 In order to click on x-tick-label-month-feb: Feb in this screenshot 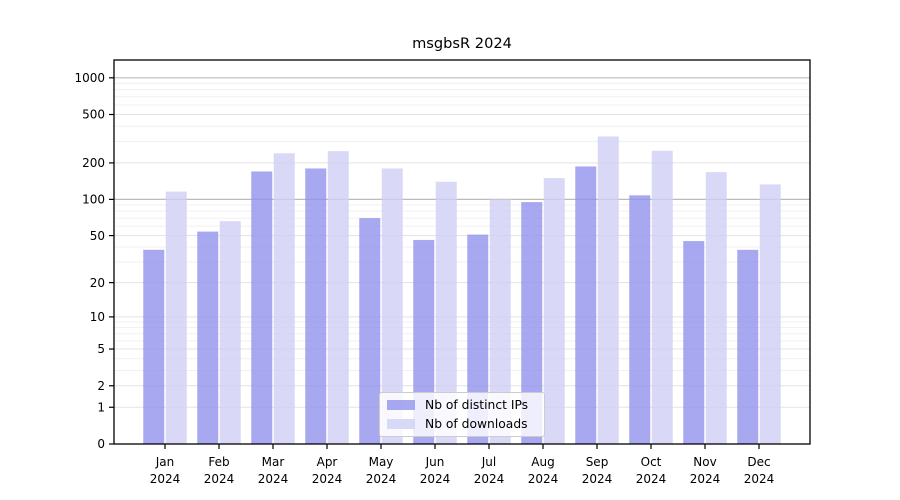, I will do `click(218, 462)`.